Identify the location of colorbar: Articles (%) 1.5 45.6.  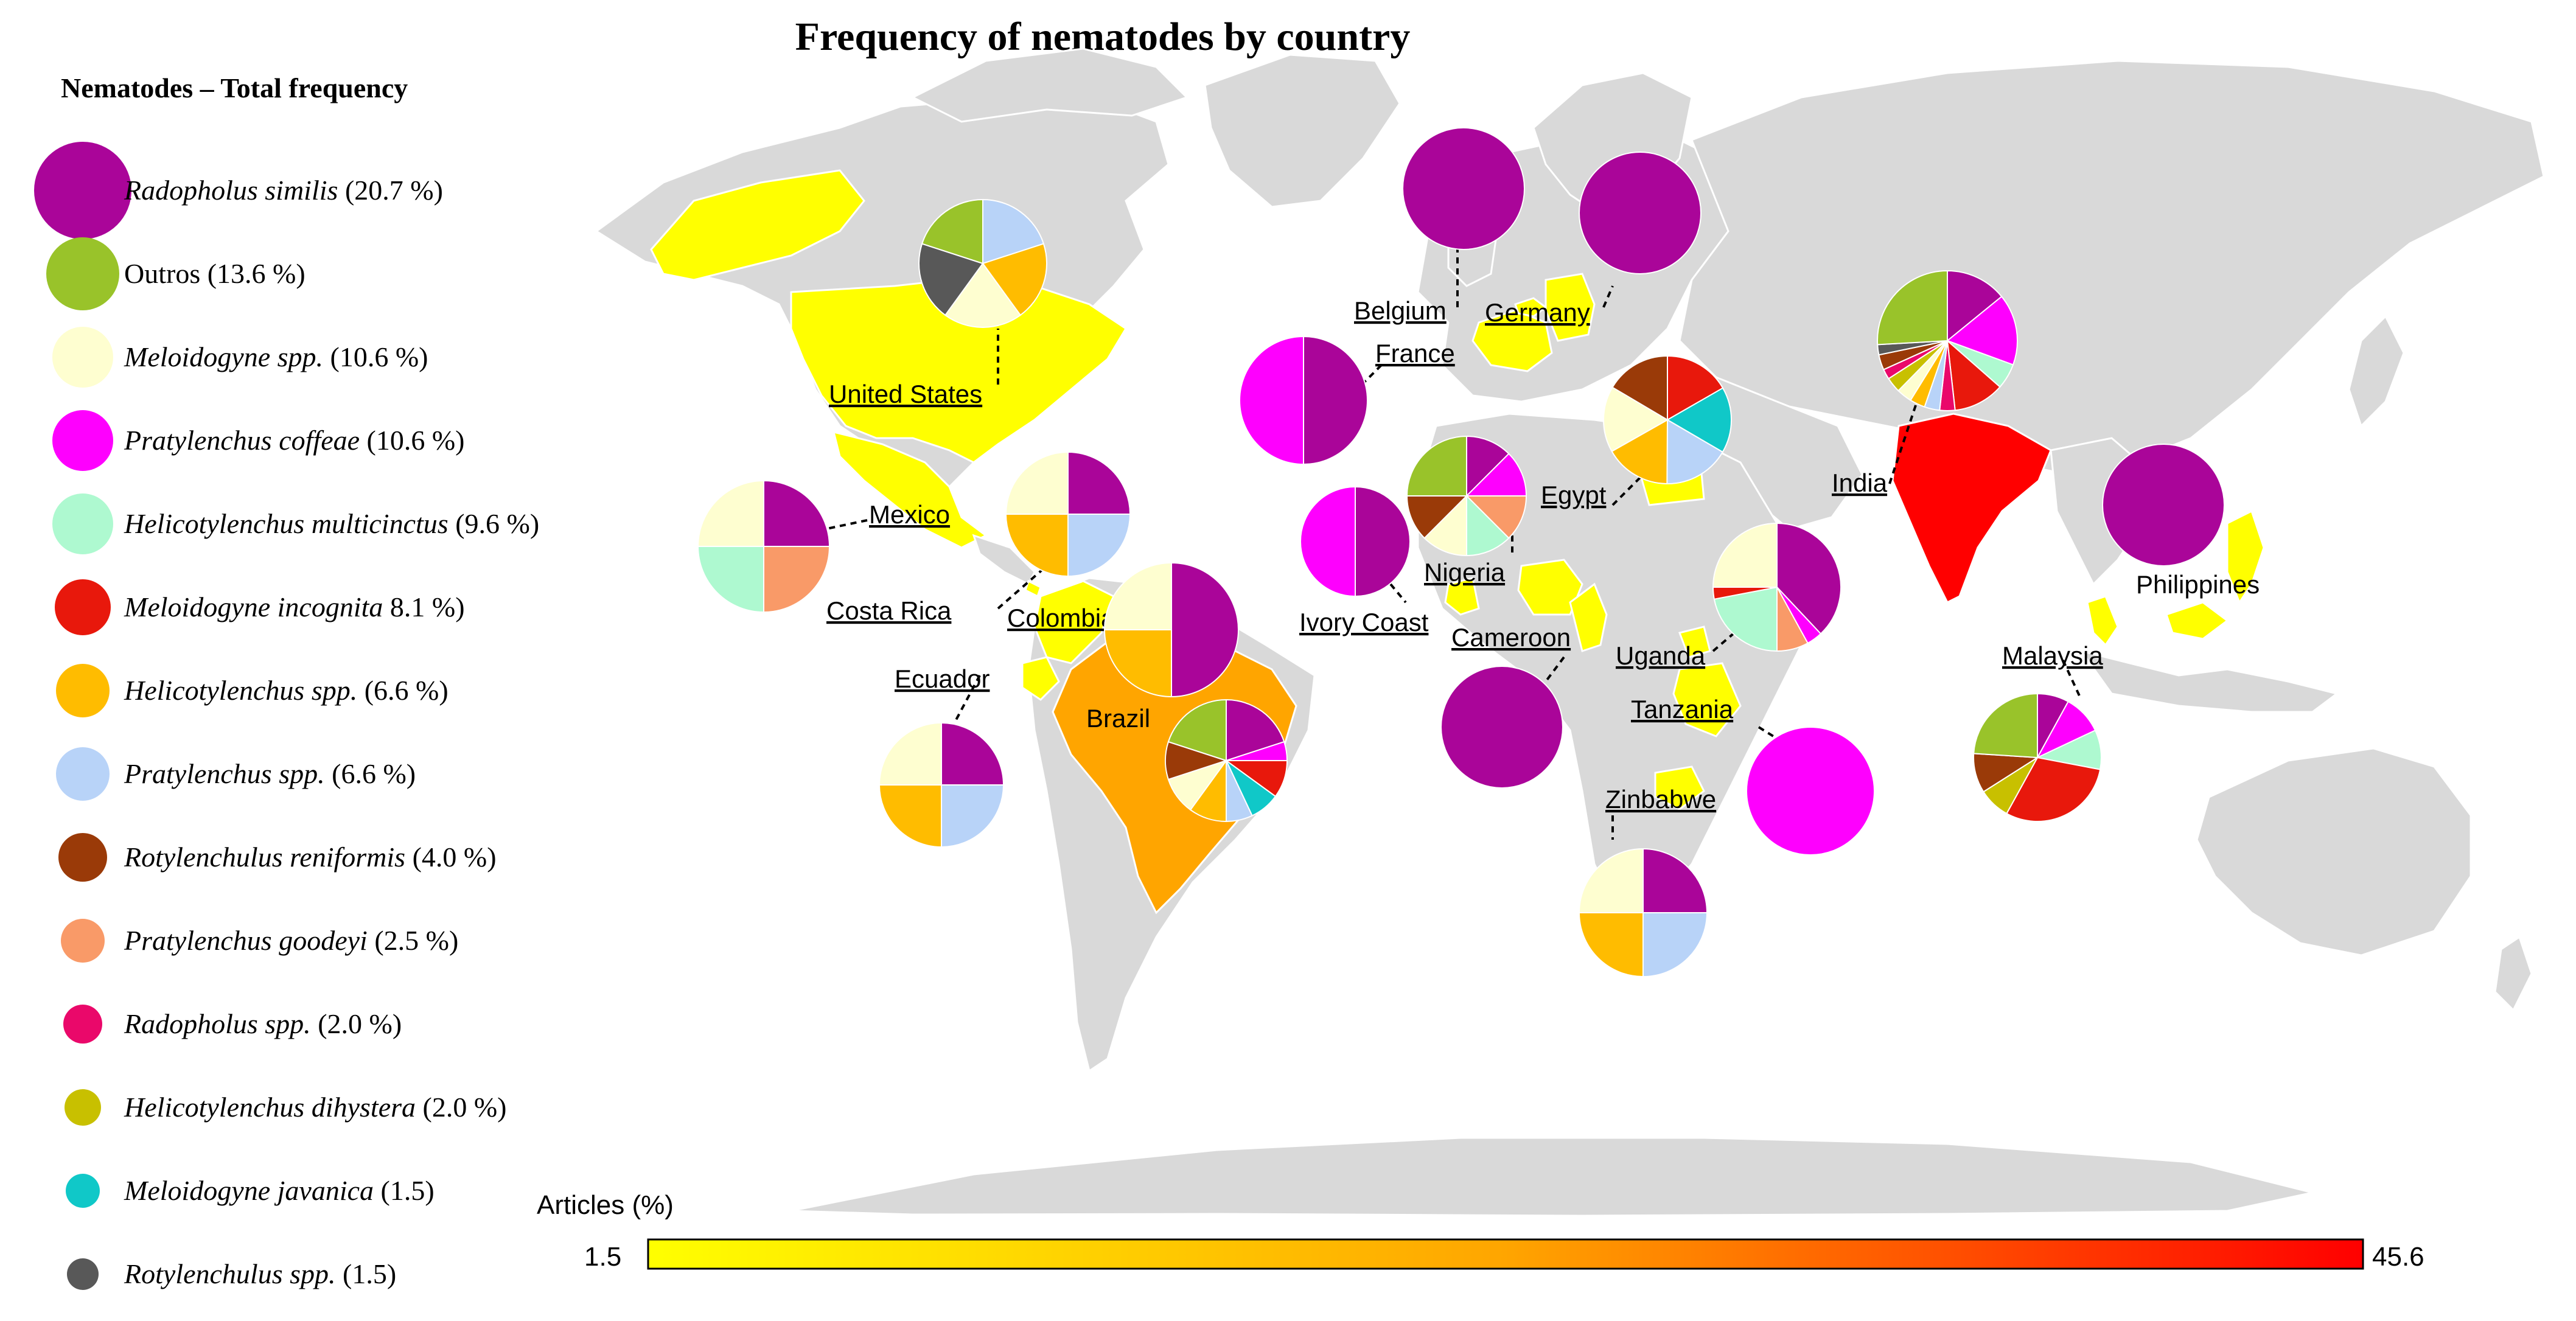
(1480, 1231).